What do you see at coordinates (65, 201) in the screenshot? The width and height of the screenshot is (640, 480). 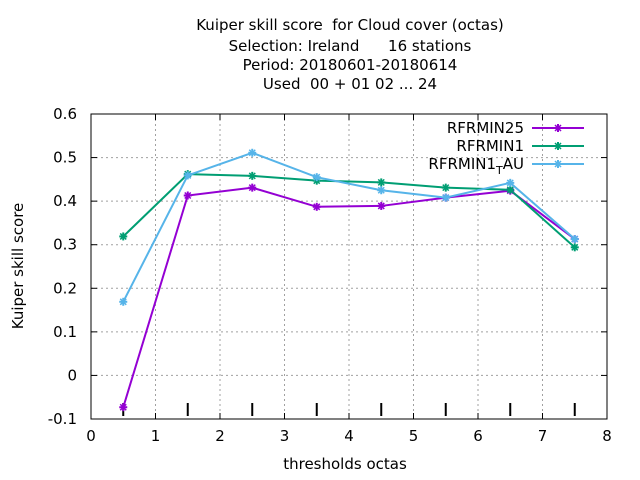 I see `y-tick-label: 0.4` at bounding box center [65, 201].